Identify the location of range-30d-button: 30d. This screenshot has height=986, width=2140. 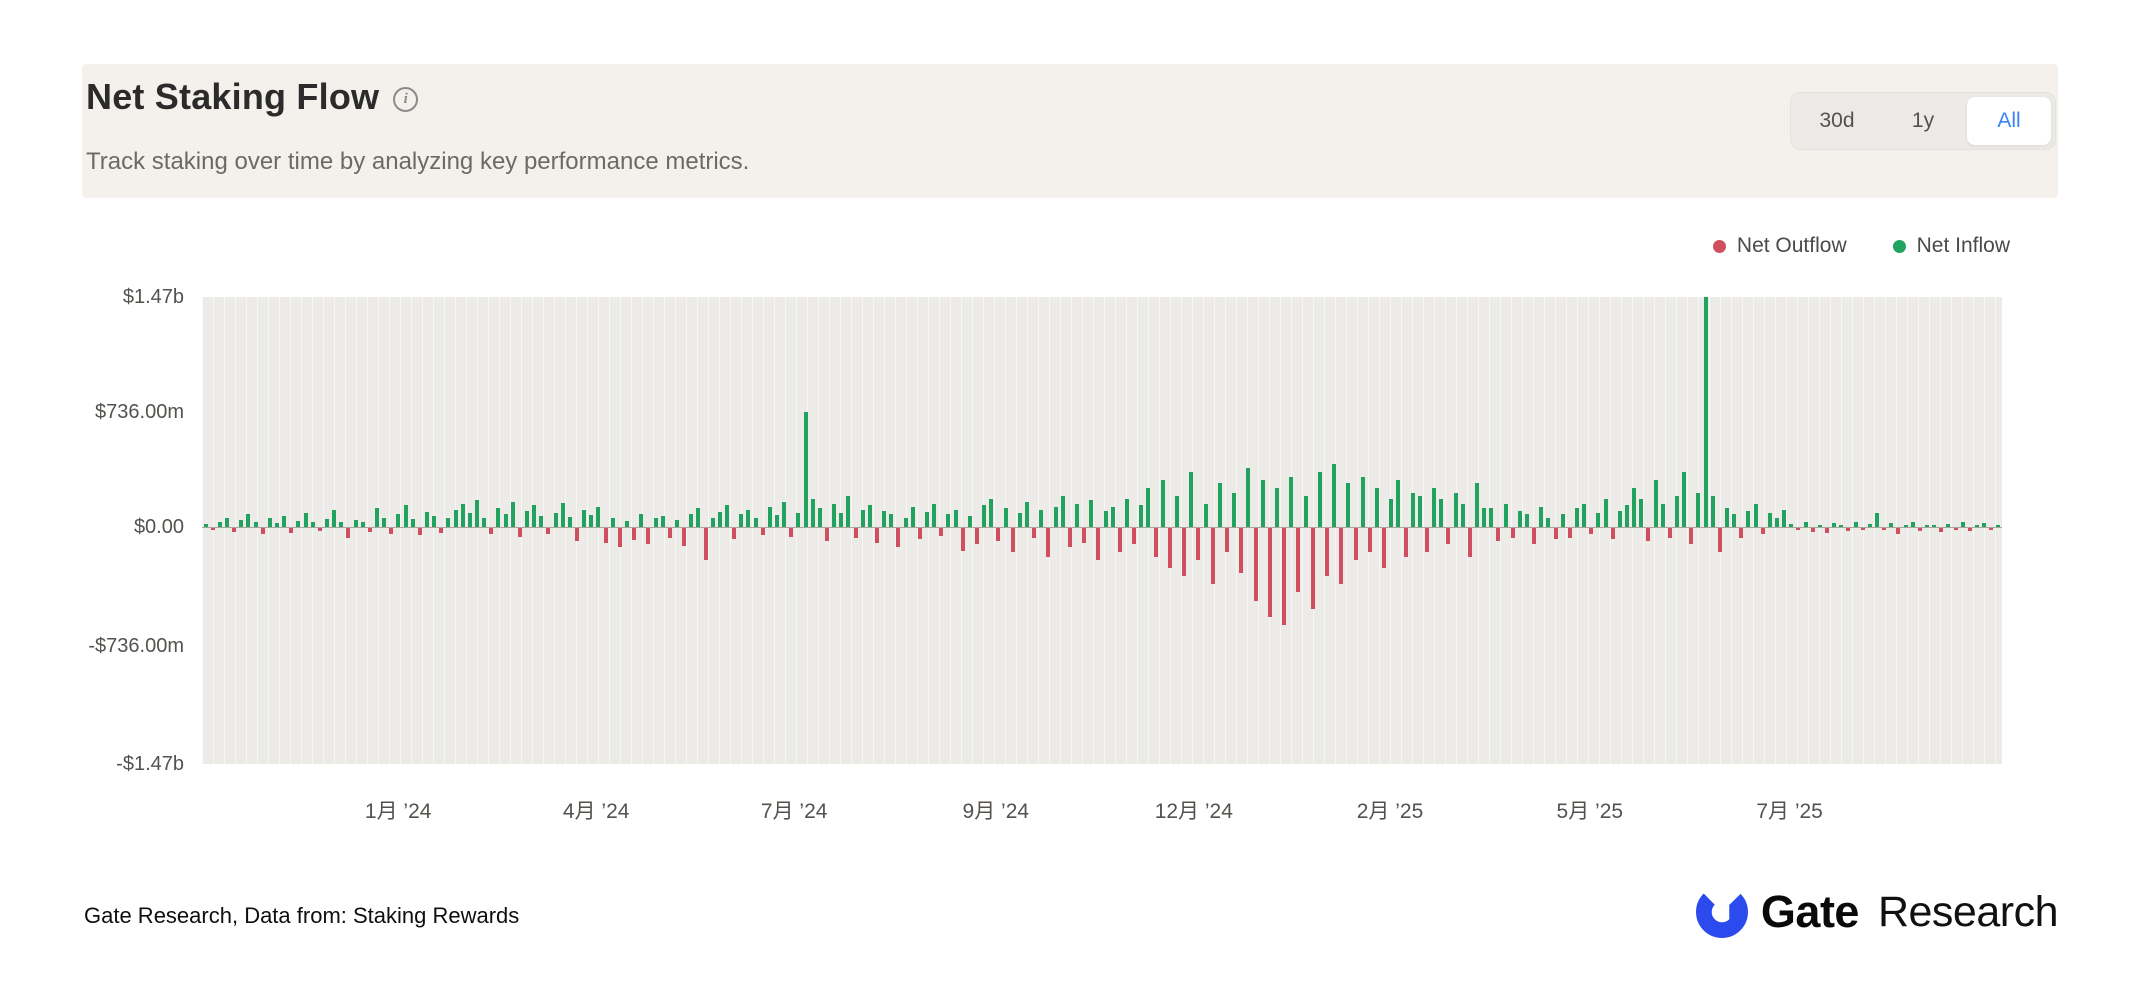
(1837, 121).